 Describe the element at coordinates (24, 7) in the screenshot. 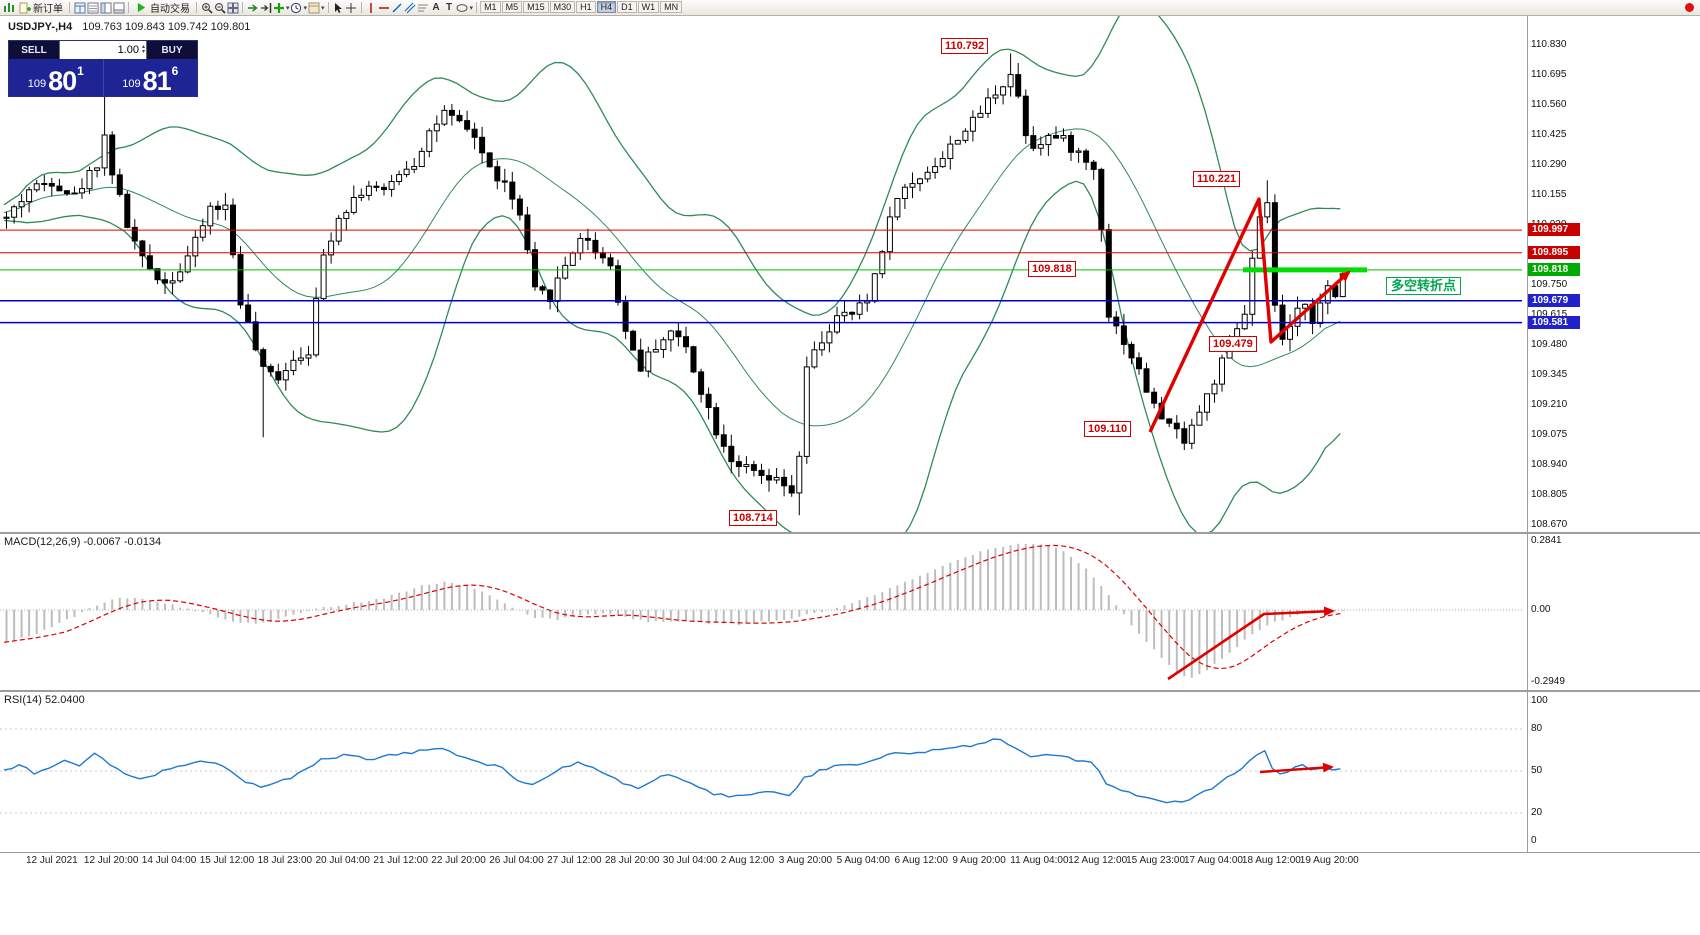

I see `new-order-icon` at that location.